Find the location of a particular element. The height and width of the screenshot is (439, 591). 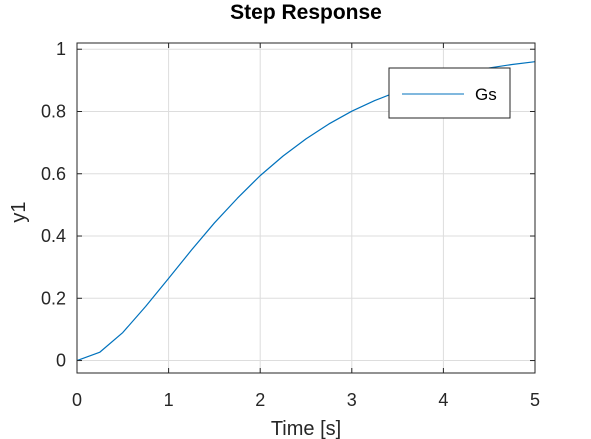

x-tick-label: 5 is located at coordinates (535, 400).